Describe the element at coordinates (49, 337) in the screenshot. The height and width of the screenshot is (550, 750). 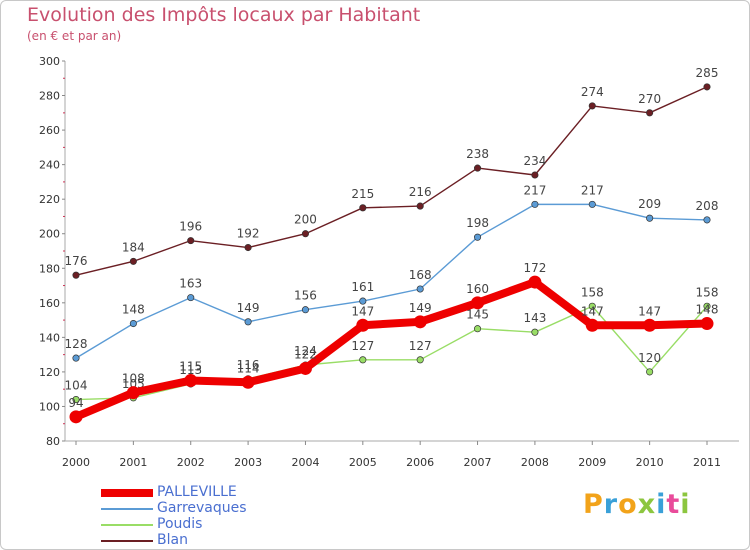
I see `y-tick-label: 140` at that location.